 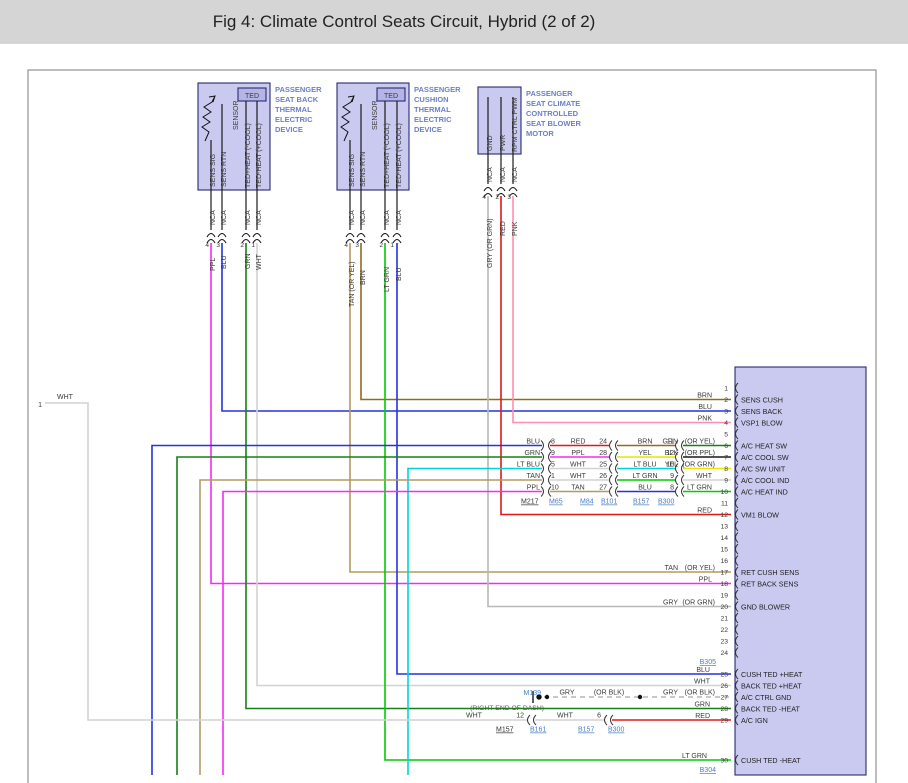 I want to click on wire-color-label: PPL, so click(x=533, y=488).